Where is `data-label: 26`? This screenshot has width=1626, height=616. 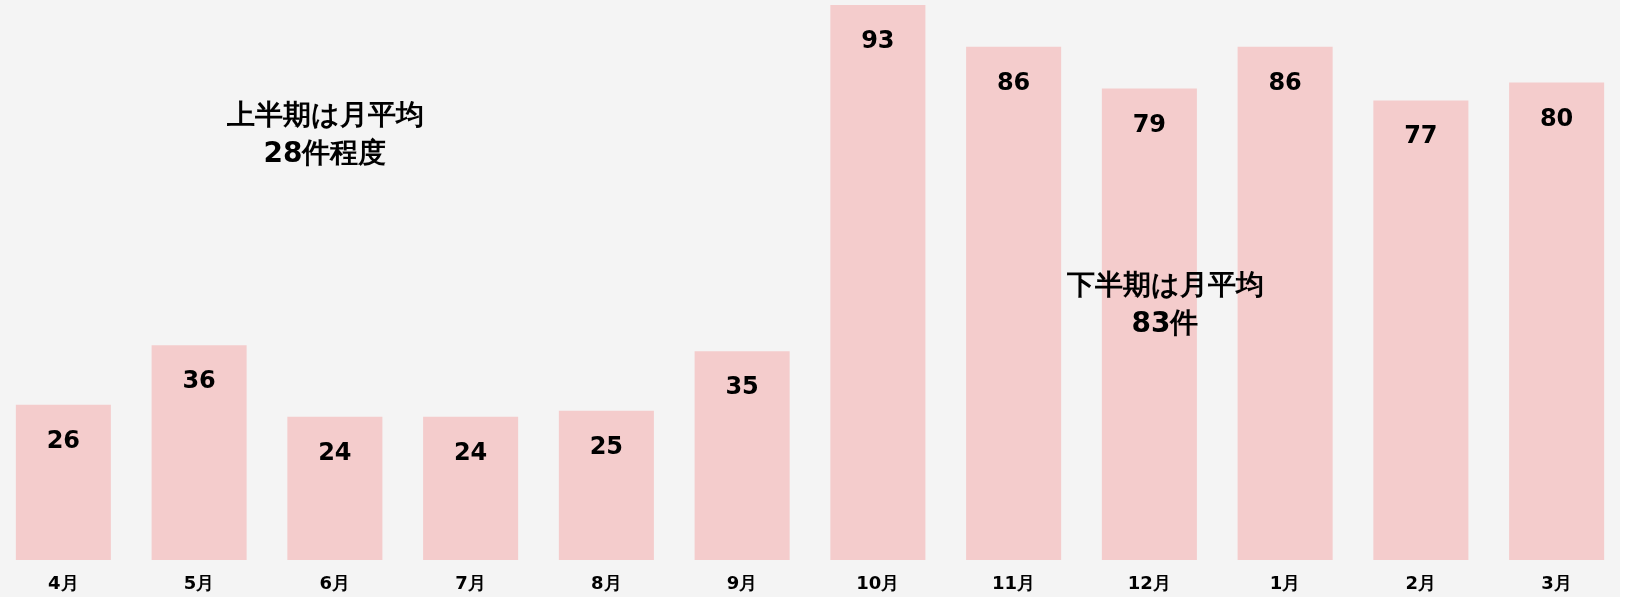
data-label: 26 is located at coordinates (63, 439).